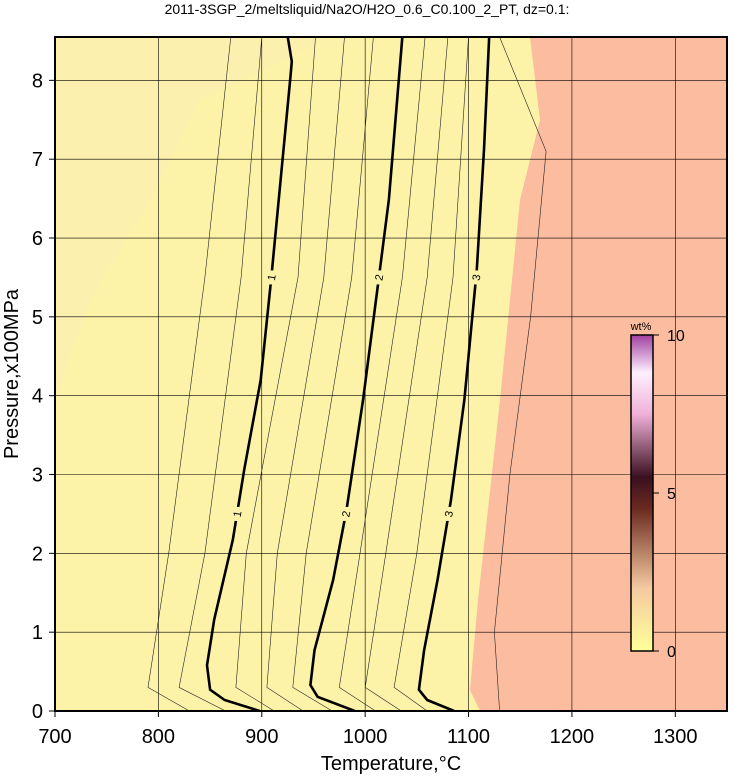  I want to click on x-tick-label: 800, so click(158, 737).